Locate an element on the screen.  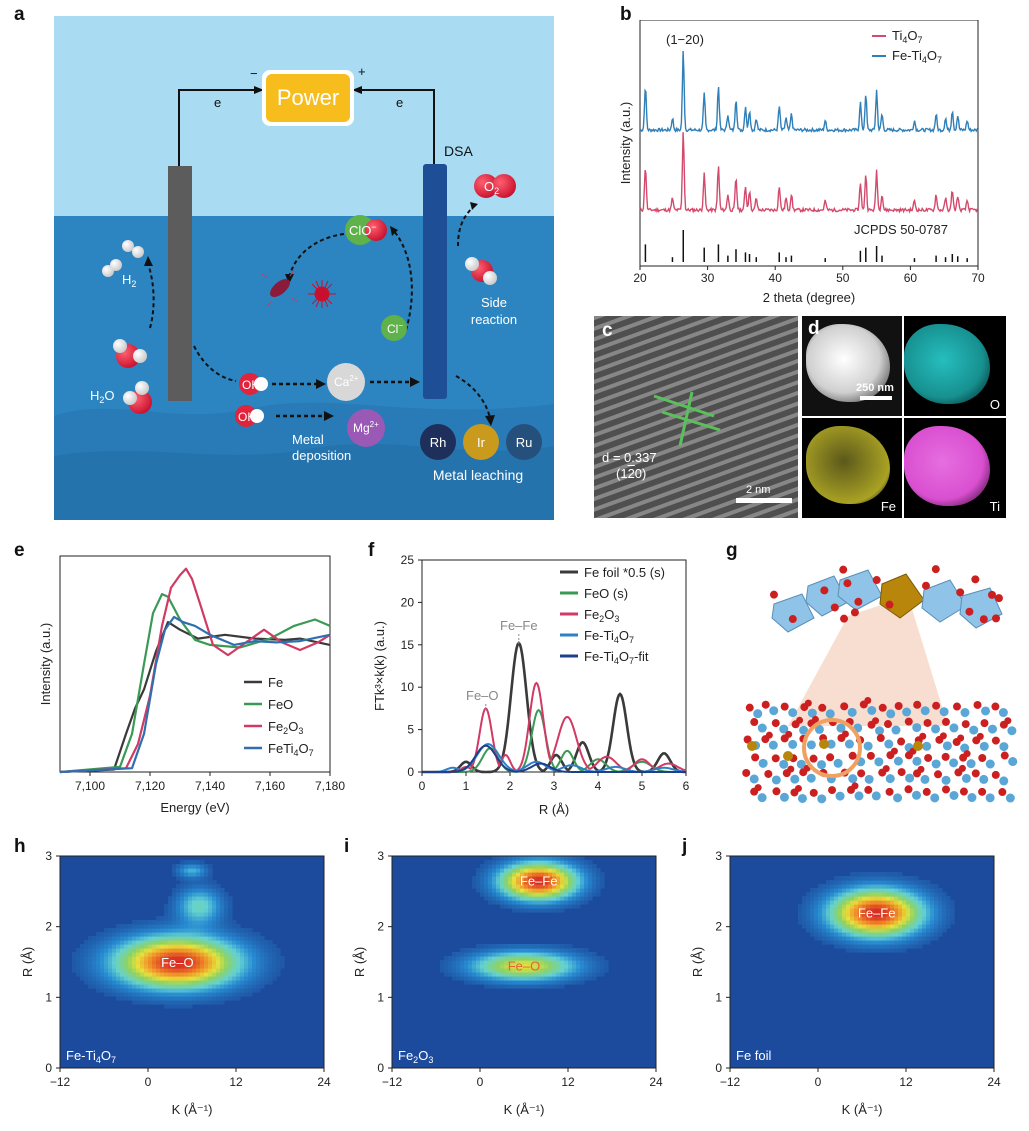
electron-right: e is located at coordinates (399, 102).